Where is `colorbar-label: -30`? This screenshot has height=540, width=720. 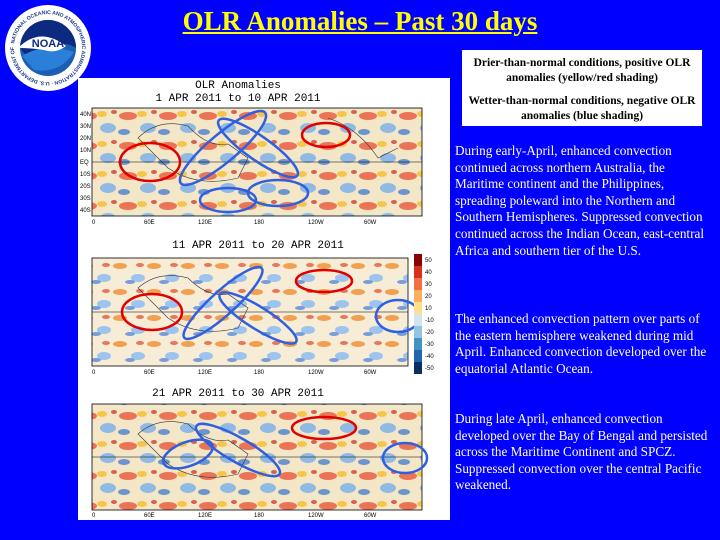 colorbar-label: -30 is located at coordinates (429, 345).